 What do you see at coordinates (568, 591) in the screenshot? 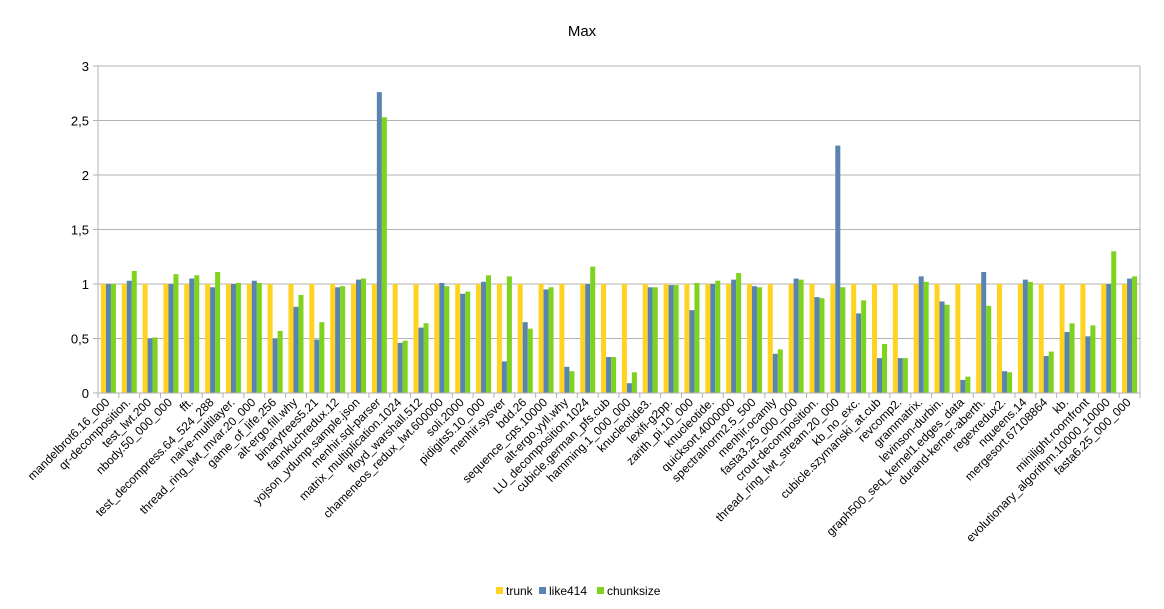
I see `legend-label-like414: like414` at bounding box center [568, 591].